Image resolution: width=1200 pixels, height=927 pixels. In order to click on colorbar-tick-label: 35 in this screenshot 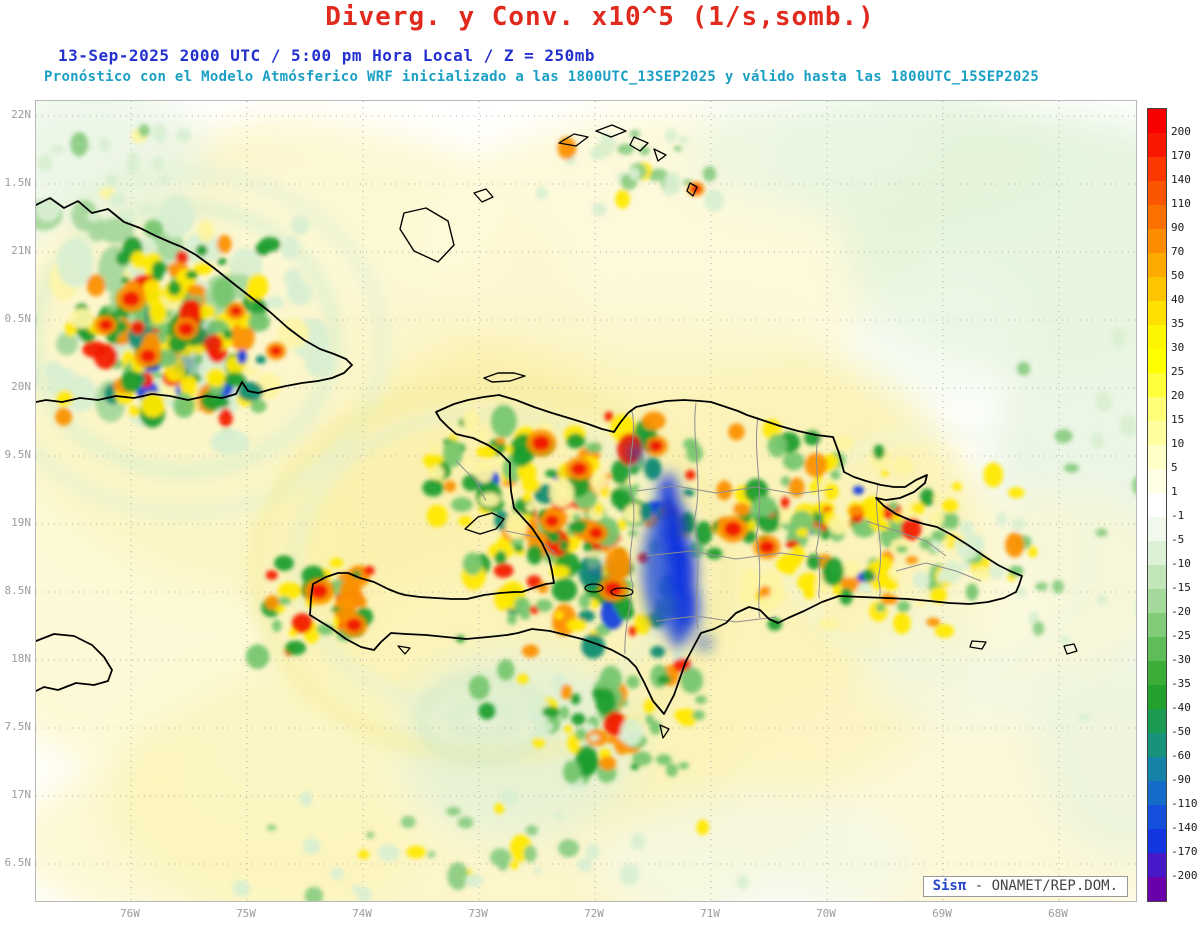, I will do `click(1178, 323)`.